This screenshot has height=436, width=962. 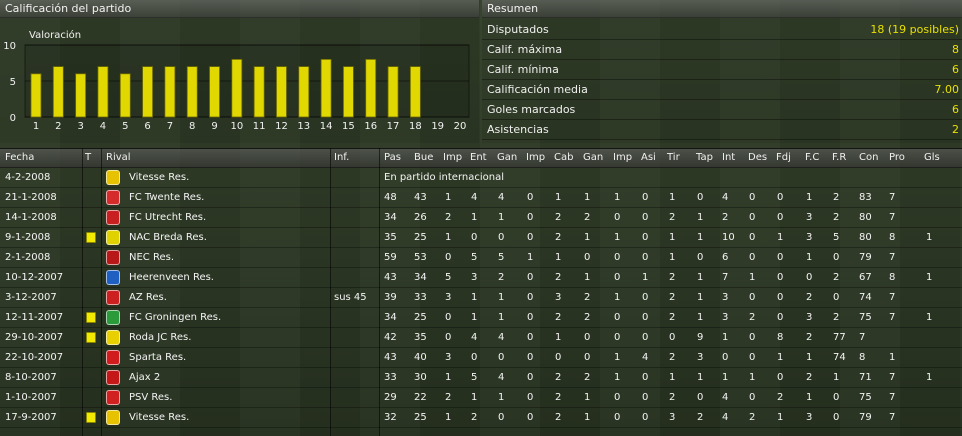 What do you see at coordinates (673, 157) in the screenshot?
I see `column-header: Tir` at bounding box center [673, 157].